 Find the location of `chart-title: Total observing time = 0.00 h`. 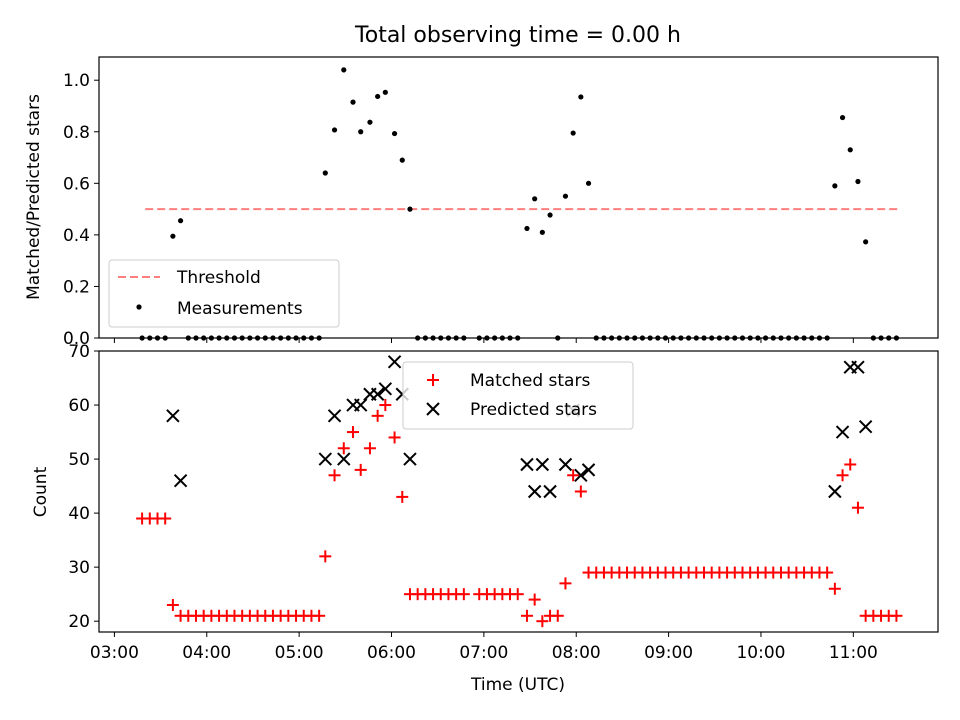

chart-title: Total observing time = 0.00 h is located at coordinates (517, 35).